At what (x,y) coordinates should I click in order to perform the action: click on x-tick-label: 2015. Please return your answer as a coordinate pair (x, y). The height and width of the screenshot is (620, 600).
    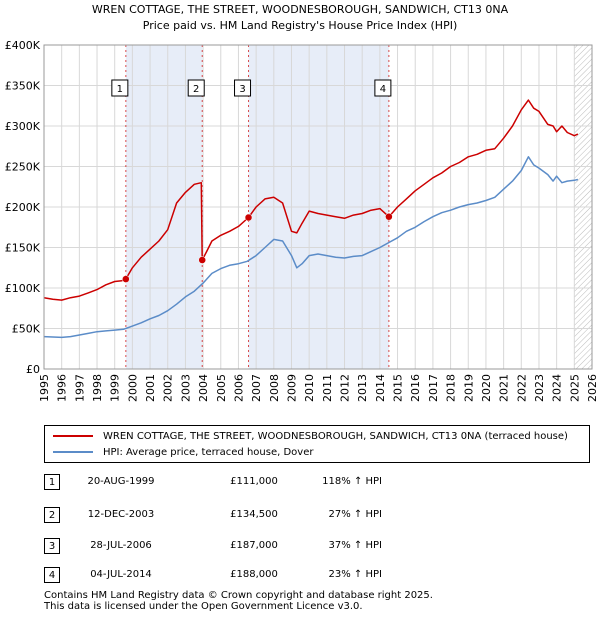
    Looking at the image, I should click on (398, 388).